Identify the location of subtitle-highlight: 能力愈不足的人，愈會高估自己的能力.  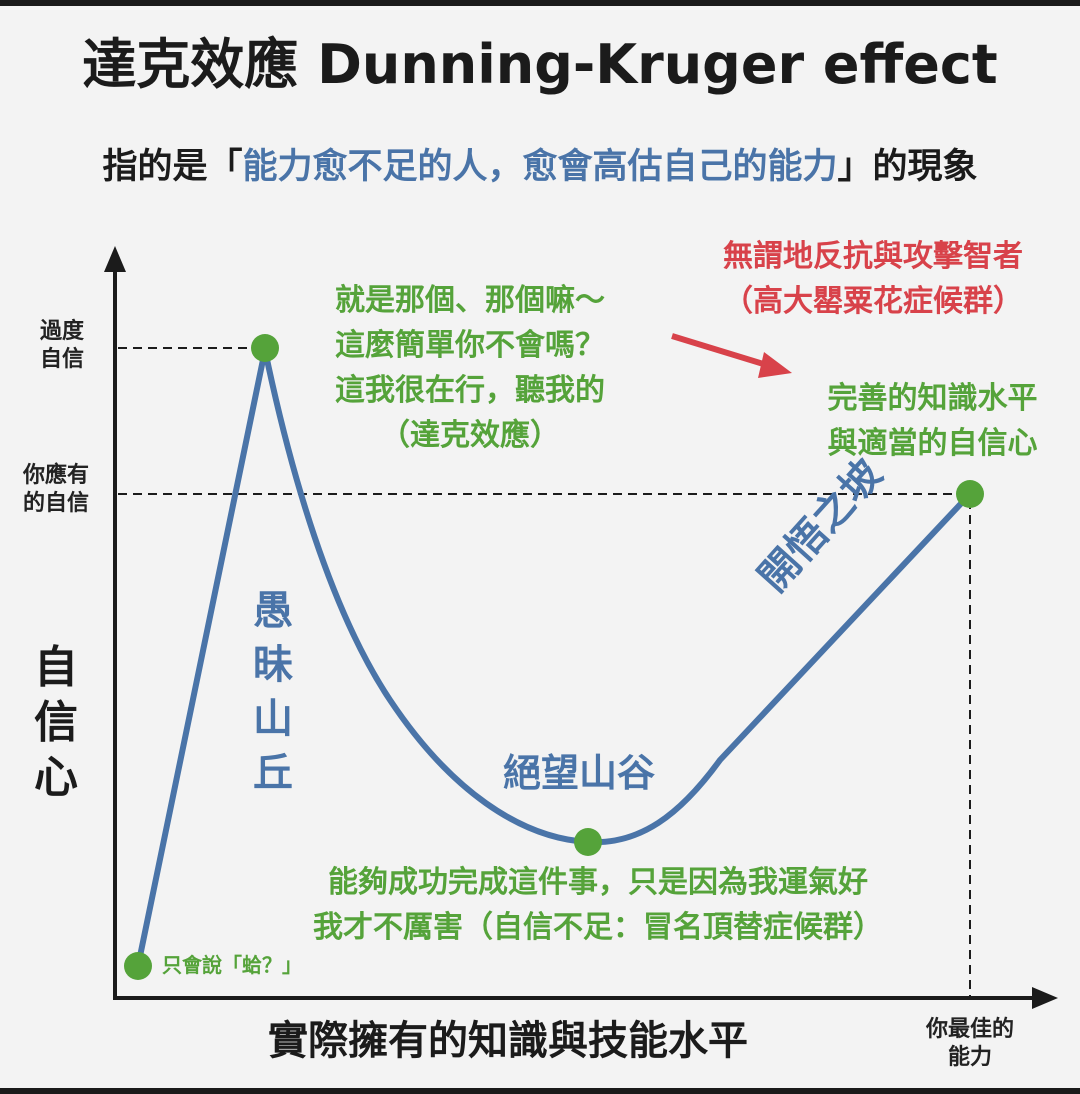
(540, 167).